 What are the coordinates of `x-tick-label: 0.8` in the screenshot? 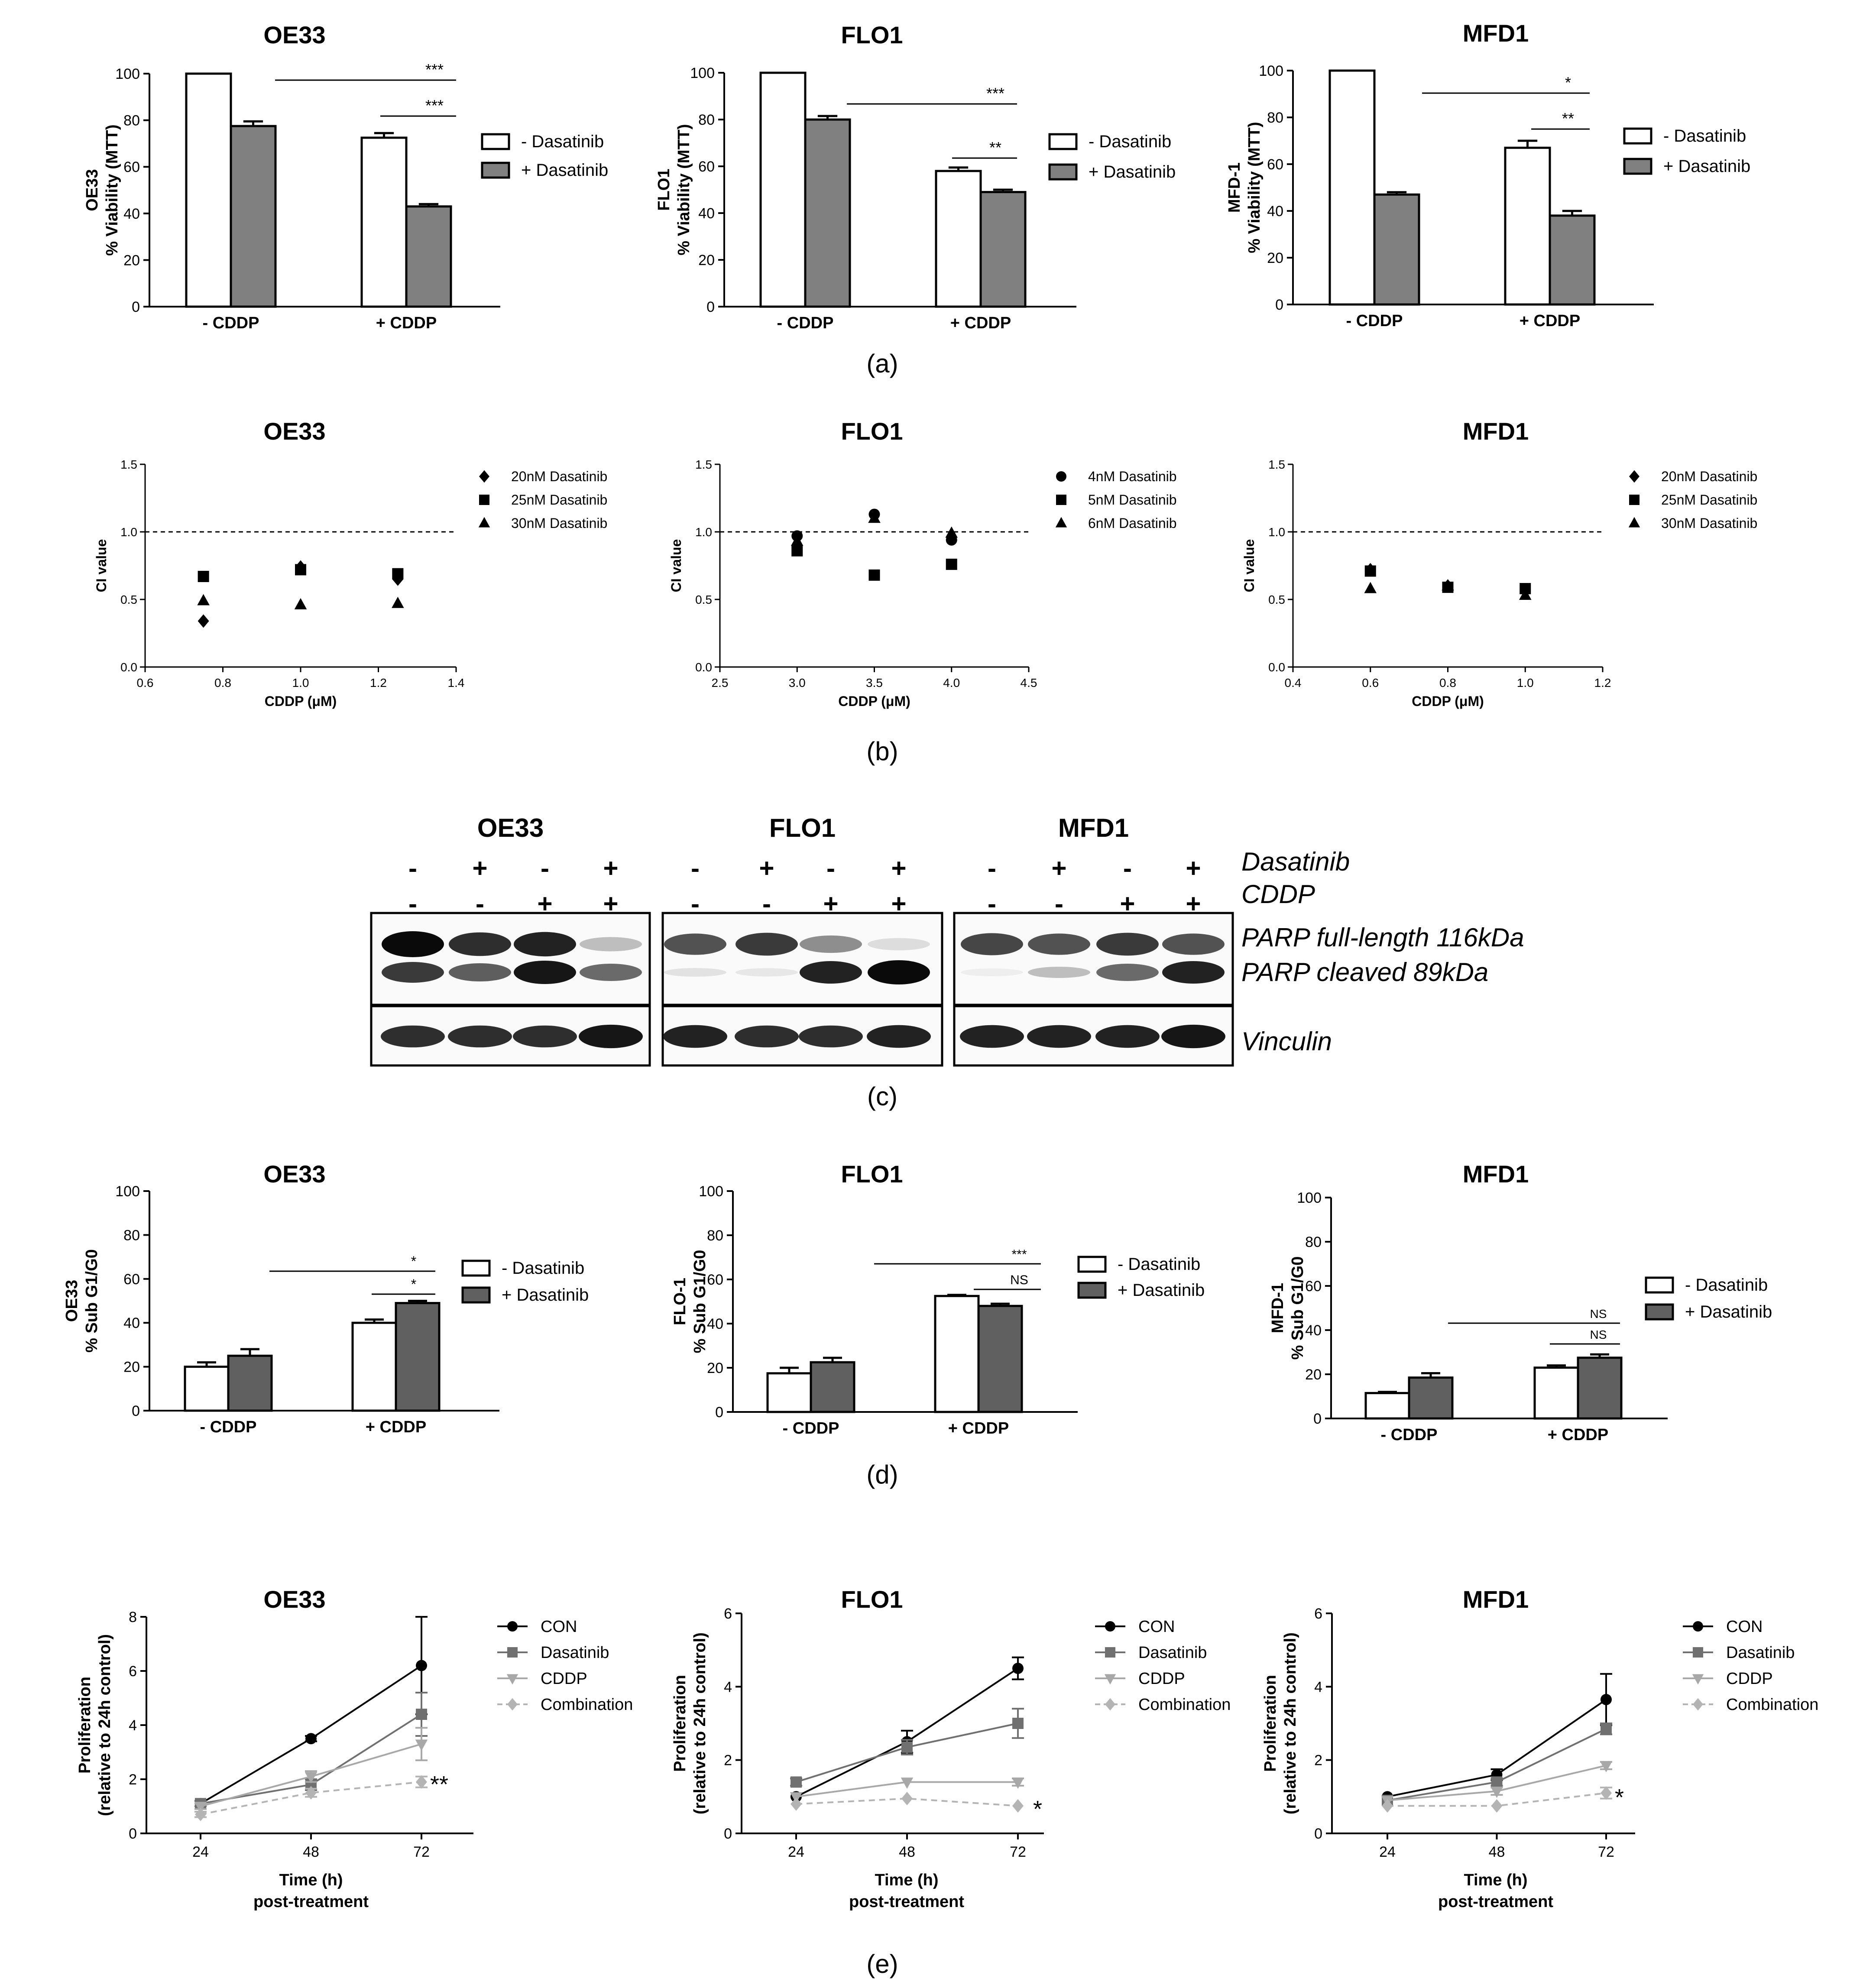 It's located at (223, 683).